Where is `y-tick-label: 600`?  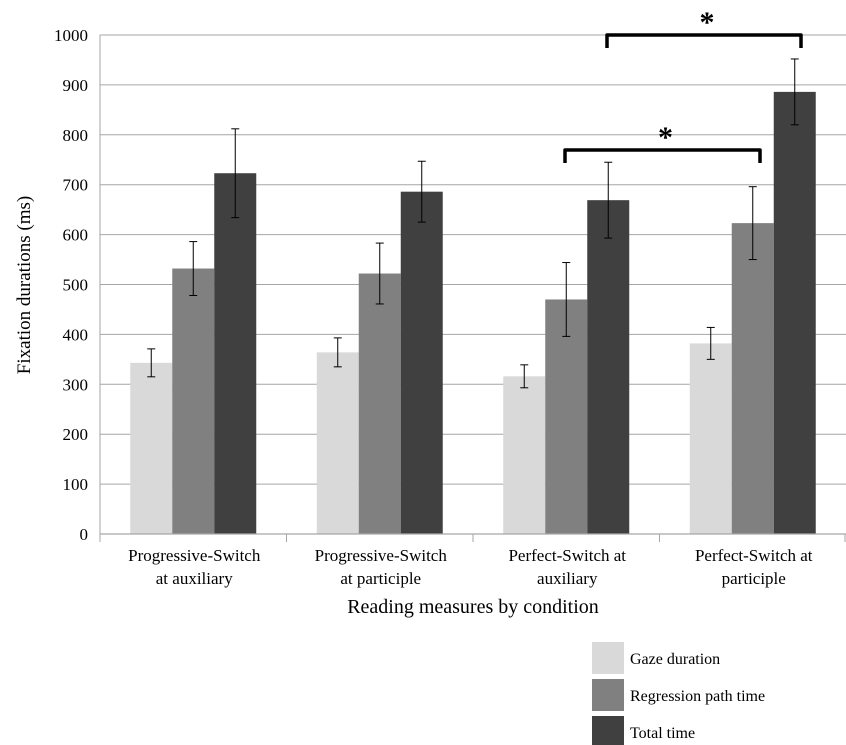
y-tick-label: 600 is located at coordinates (76, 235).